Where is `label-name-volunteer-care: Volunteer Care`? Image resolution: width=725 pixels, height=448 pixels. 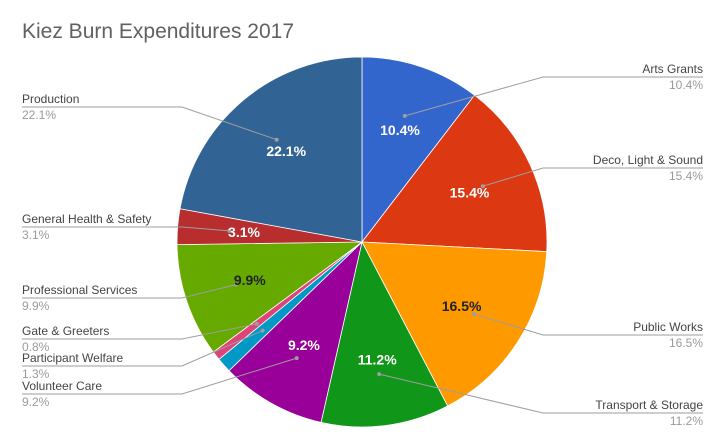
label-name-volunteer-care: Volunteer Care is located at coordinates (62, 386).